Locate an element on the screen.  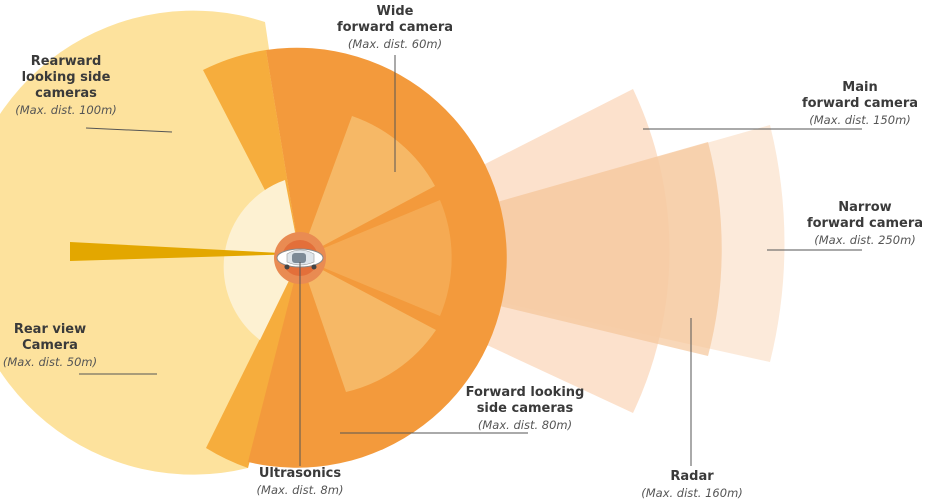
label-radar: Radar (Max. dist. 160m) is located at coordinates (692, 485).